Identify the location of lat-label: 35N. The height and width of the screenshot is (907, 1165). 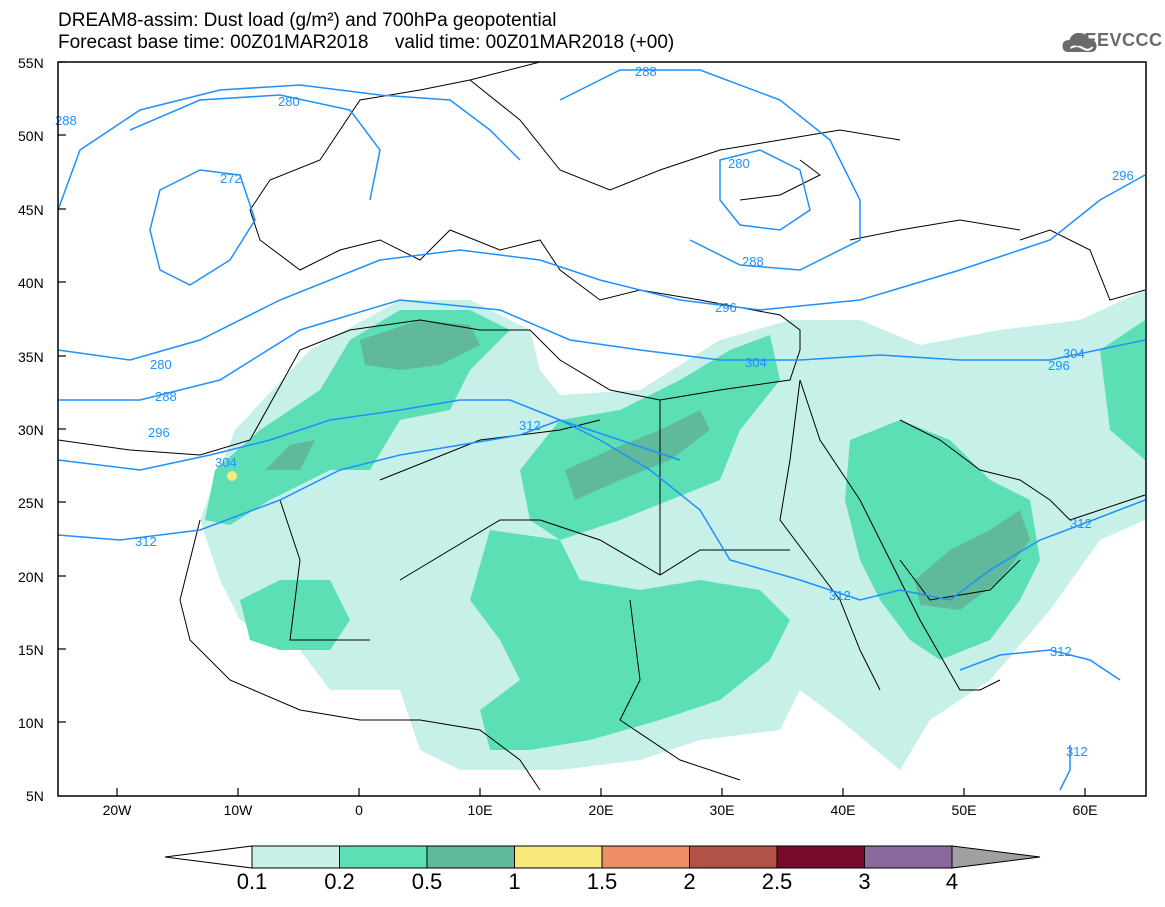
(31, 357).